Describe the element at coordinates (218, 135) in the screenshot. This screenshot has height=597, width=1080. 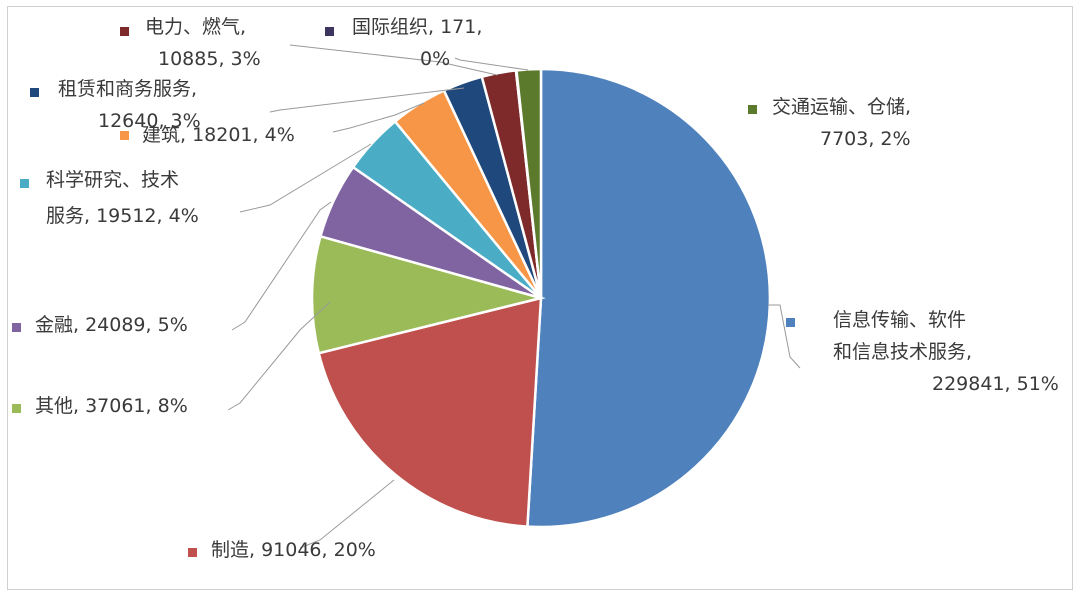
I see `data-label-6-line-1: 建筑, 18201, 4%` at that location.